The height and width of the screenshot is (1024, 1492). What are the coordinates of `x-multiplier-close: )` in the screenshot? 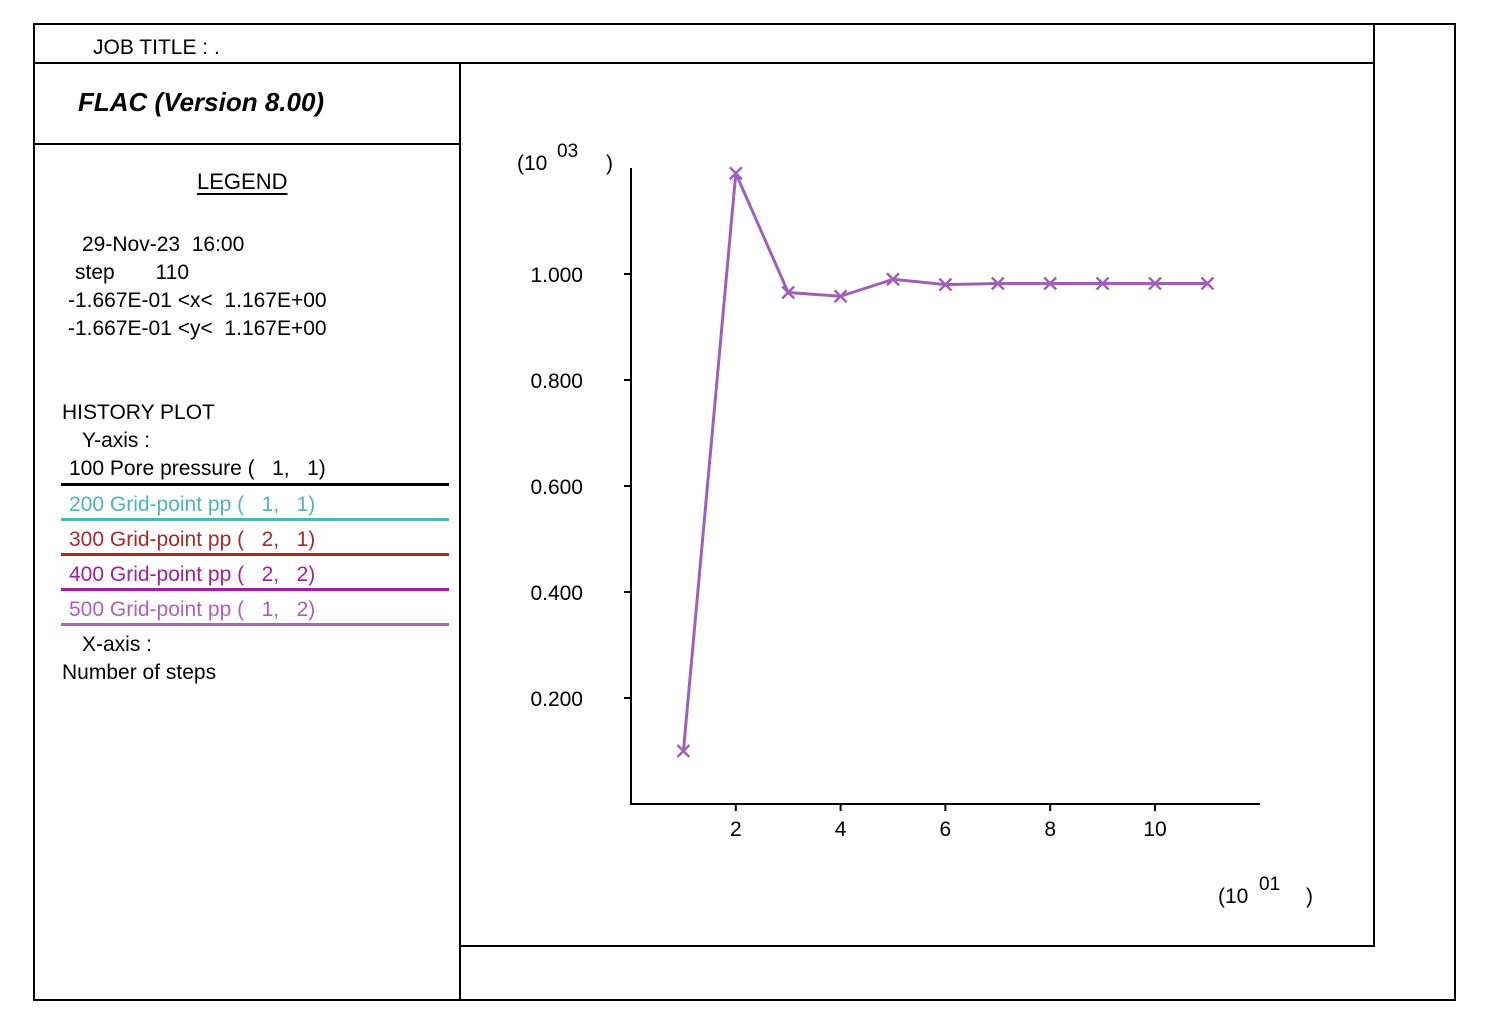 It's located at (1309, 896).